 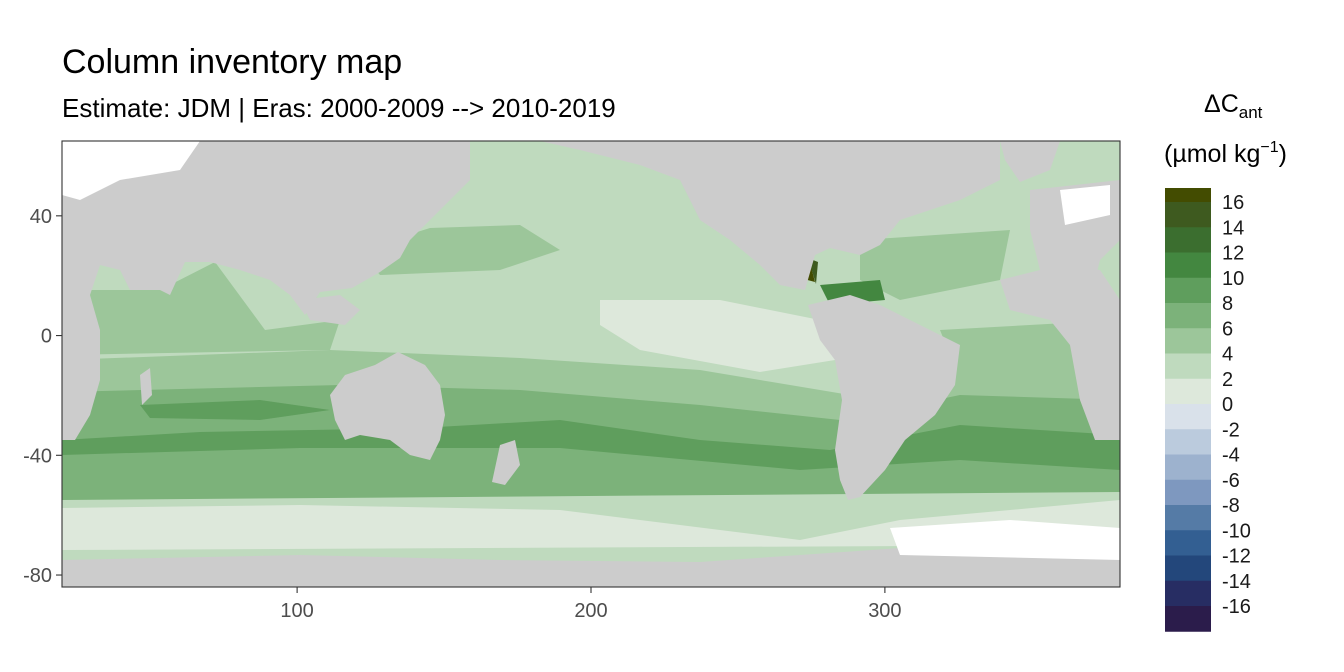 I want to click on legend-unit-open: (µmol kg, so click(x=1212, y=154).